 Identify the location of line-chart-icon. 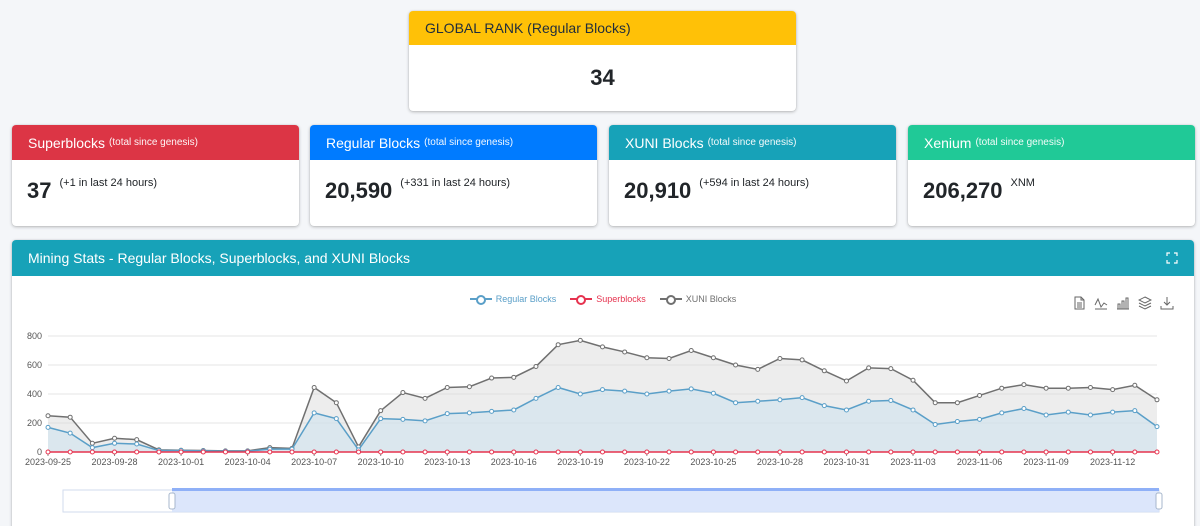
(1101, 303).